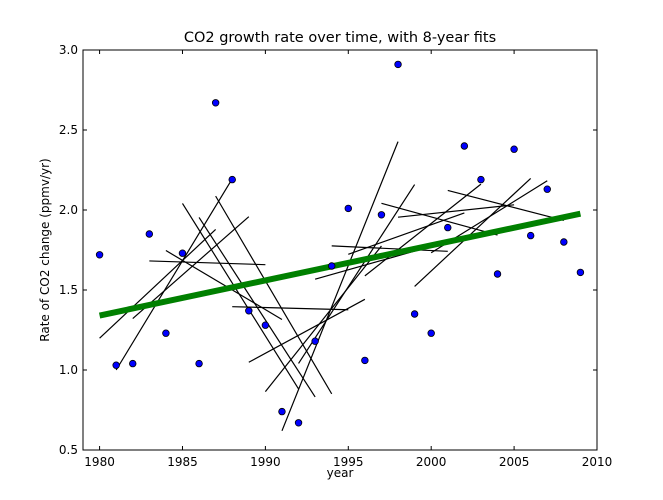 The width and height of the screenshot is (663, 500). Describe the element at coordinates (456, 211) in the screenshot. I see `fit-line-1998` at that location.